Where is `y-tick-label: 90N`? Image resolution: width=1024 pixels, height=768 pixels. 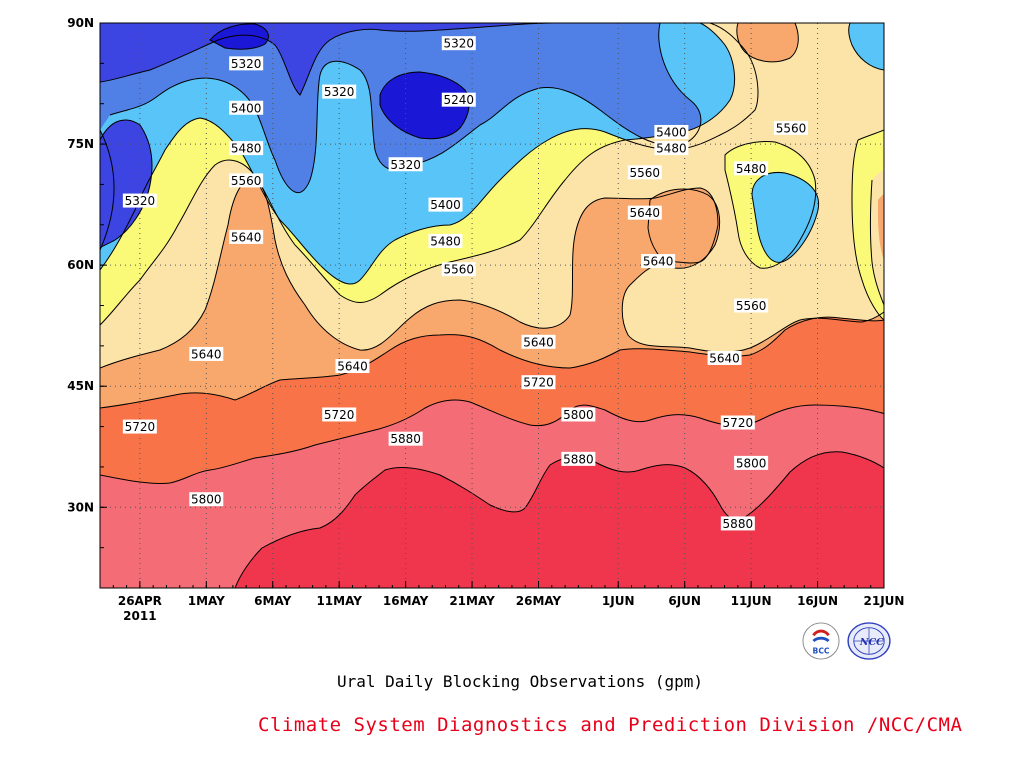
y-tick-label: 90N is located at coordinates (80, 23).